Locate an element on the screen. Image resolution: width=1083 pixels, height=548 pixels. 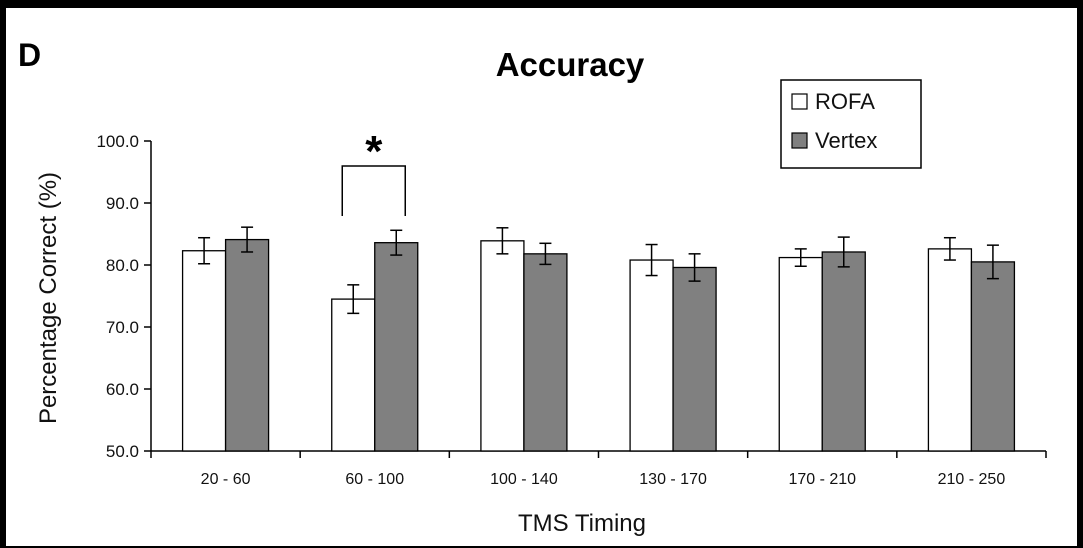
y-tick-label: 50.0 is located at coordinates (122, 451).